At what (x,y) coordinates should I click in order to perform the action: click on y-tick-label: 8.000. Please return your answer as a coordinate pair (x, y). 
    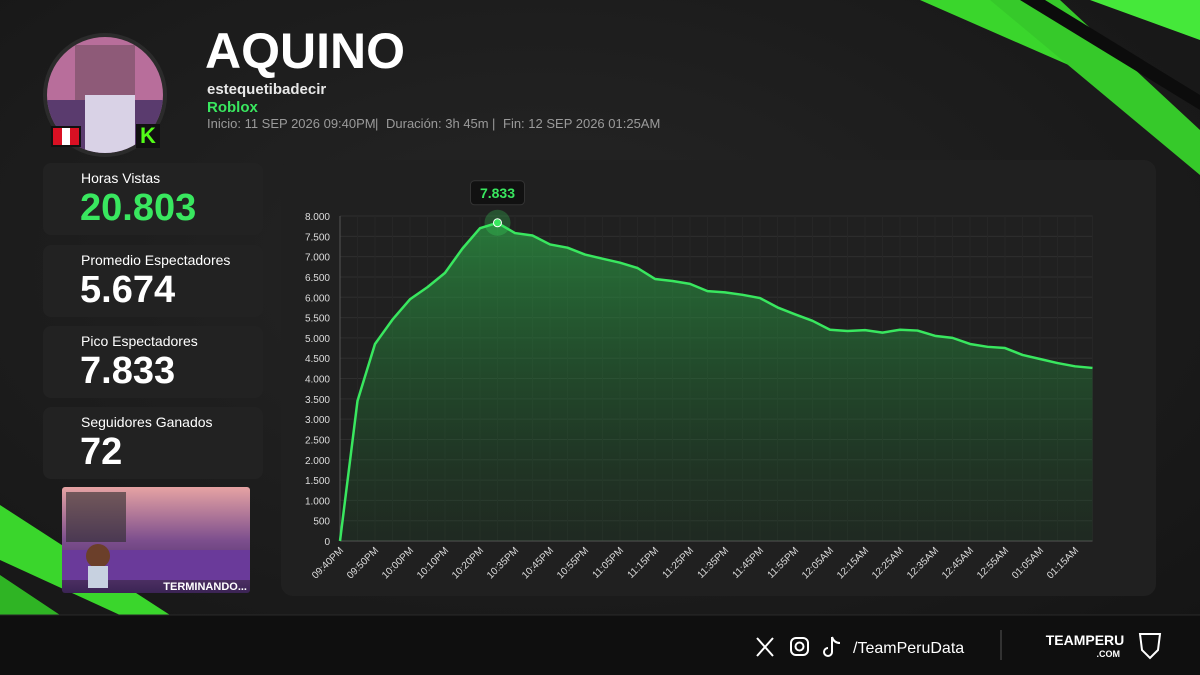
    Looking at the image, I should click on (317, 217).